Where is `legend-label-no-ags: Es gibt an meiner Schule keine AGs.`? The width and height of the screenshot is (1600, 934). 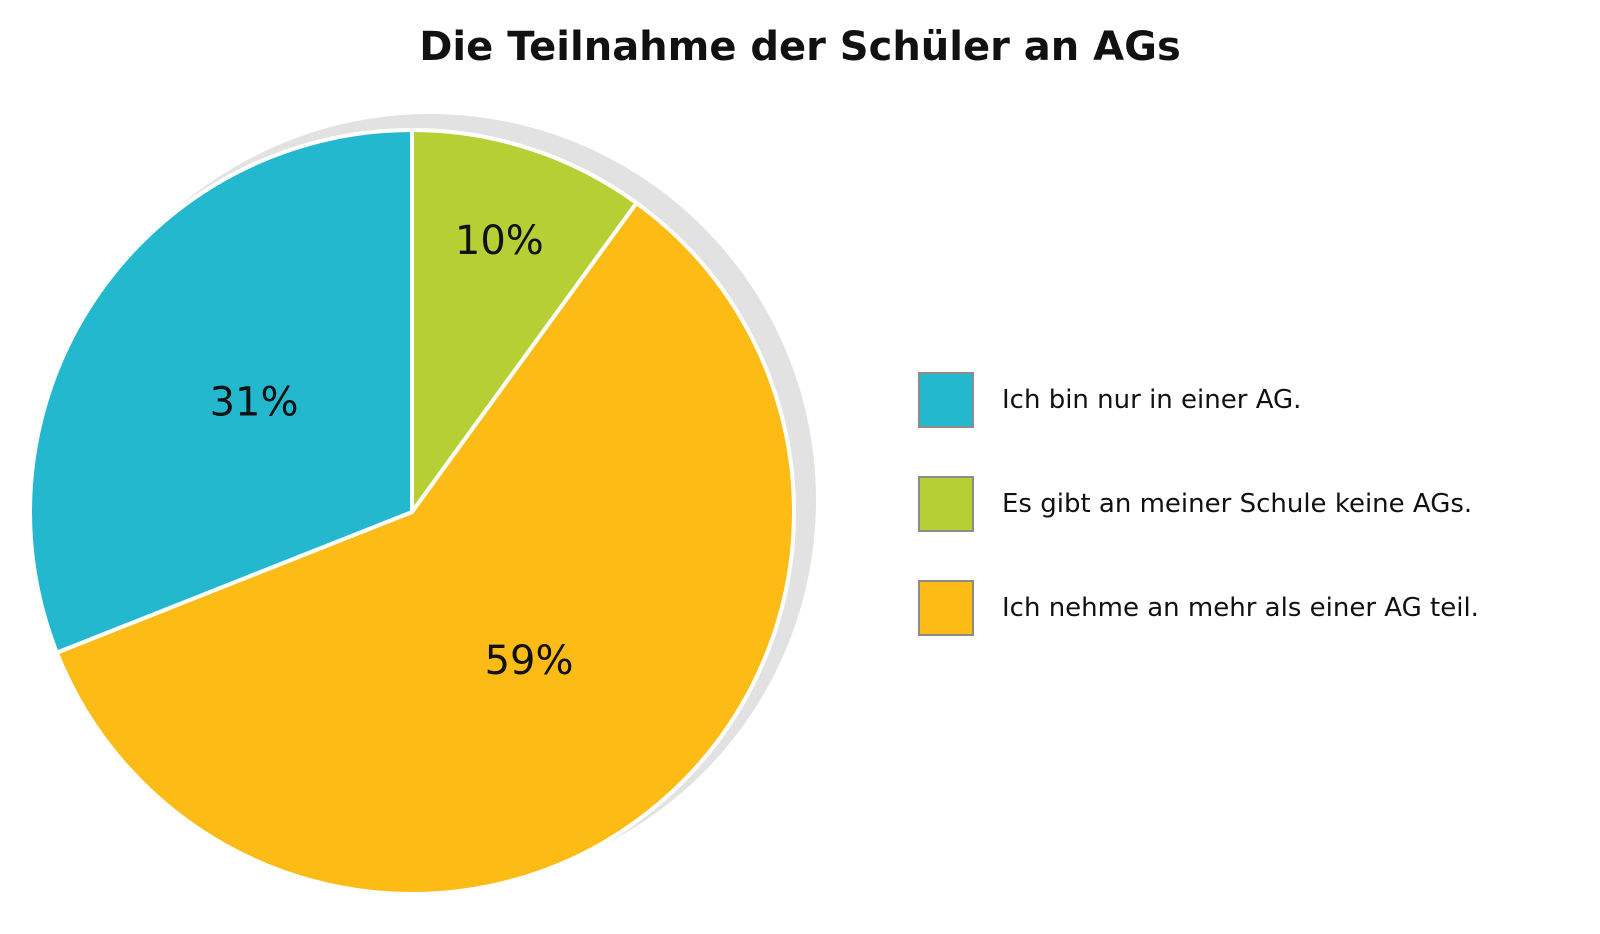
legend-label-no-ags: Es gibt an meiner Schule keine AGs. is located at coordinates (1237, 504).